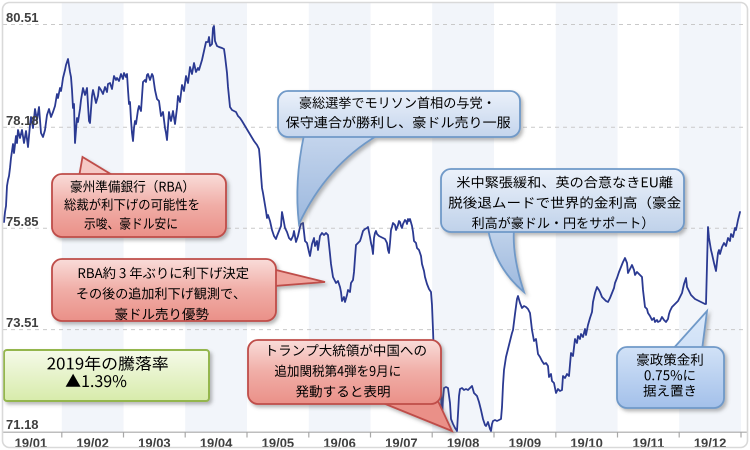 This screenshot has height=450, width=750. What do you see at coordinates (648, 443) in the screenshot?
I see `svg-text: 19/11` at bounding box center [648, 443].